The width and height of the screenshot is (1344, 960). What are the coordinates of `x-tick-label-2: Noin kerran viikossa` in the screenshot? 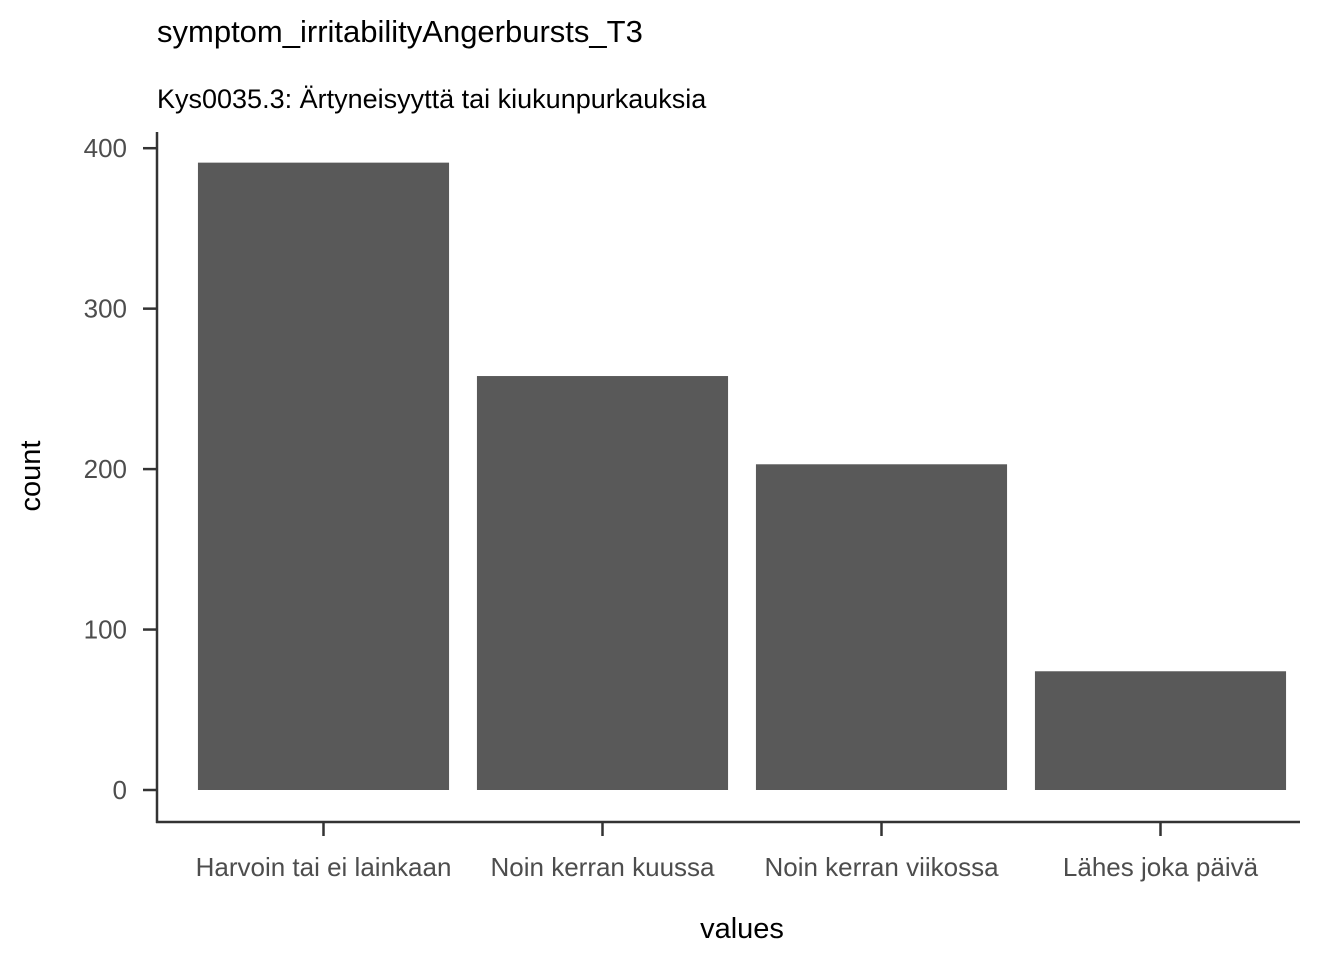 It's located at (881, 867).